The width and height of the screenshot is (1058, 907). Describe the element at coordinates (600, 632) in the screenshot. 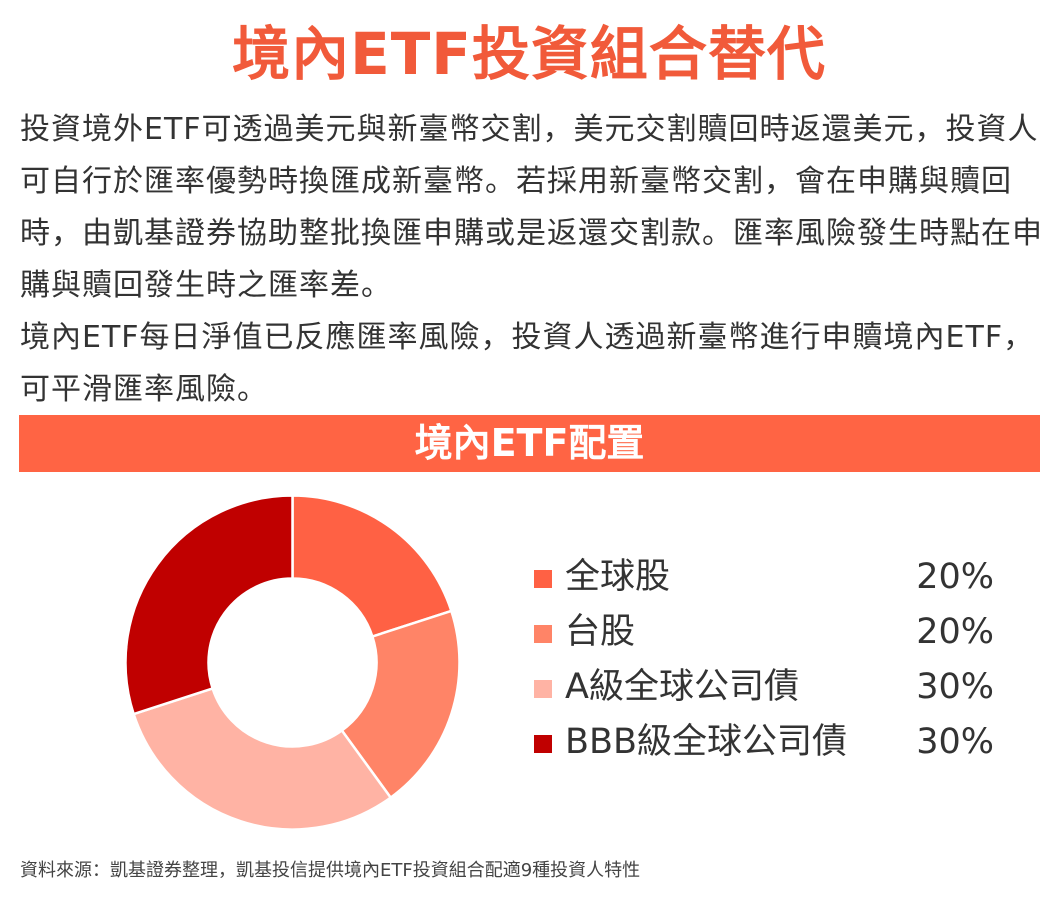

I see `legend-label: 台股` at that location.